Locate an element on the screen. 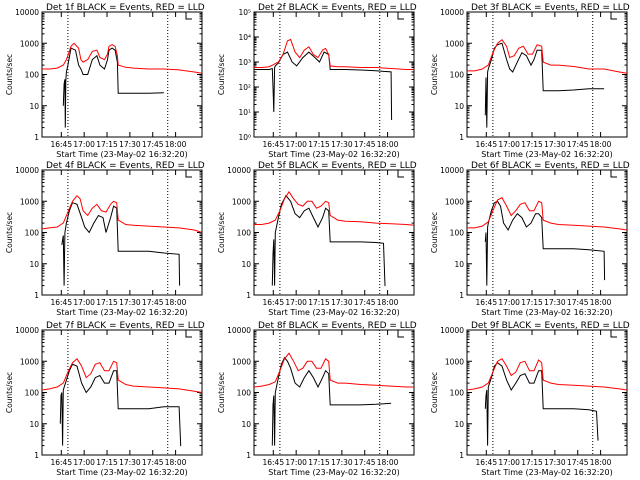 The width and height of the screenshot is (640, 480). y-tick-label: 10² is located at coordinates (244, 87).